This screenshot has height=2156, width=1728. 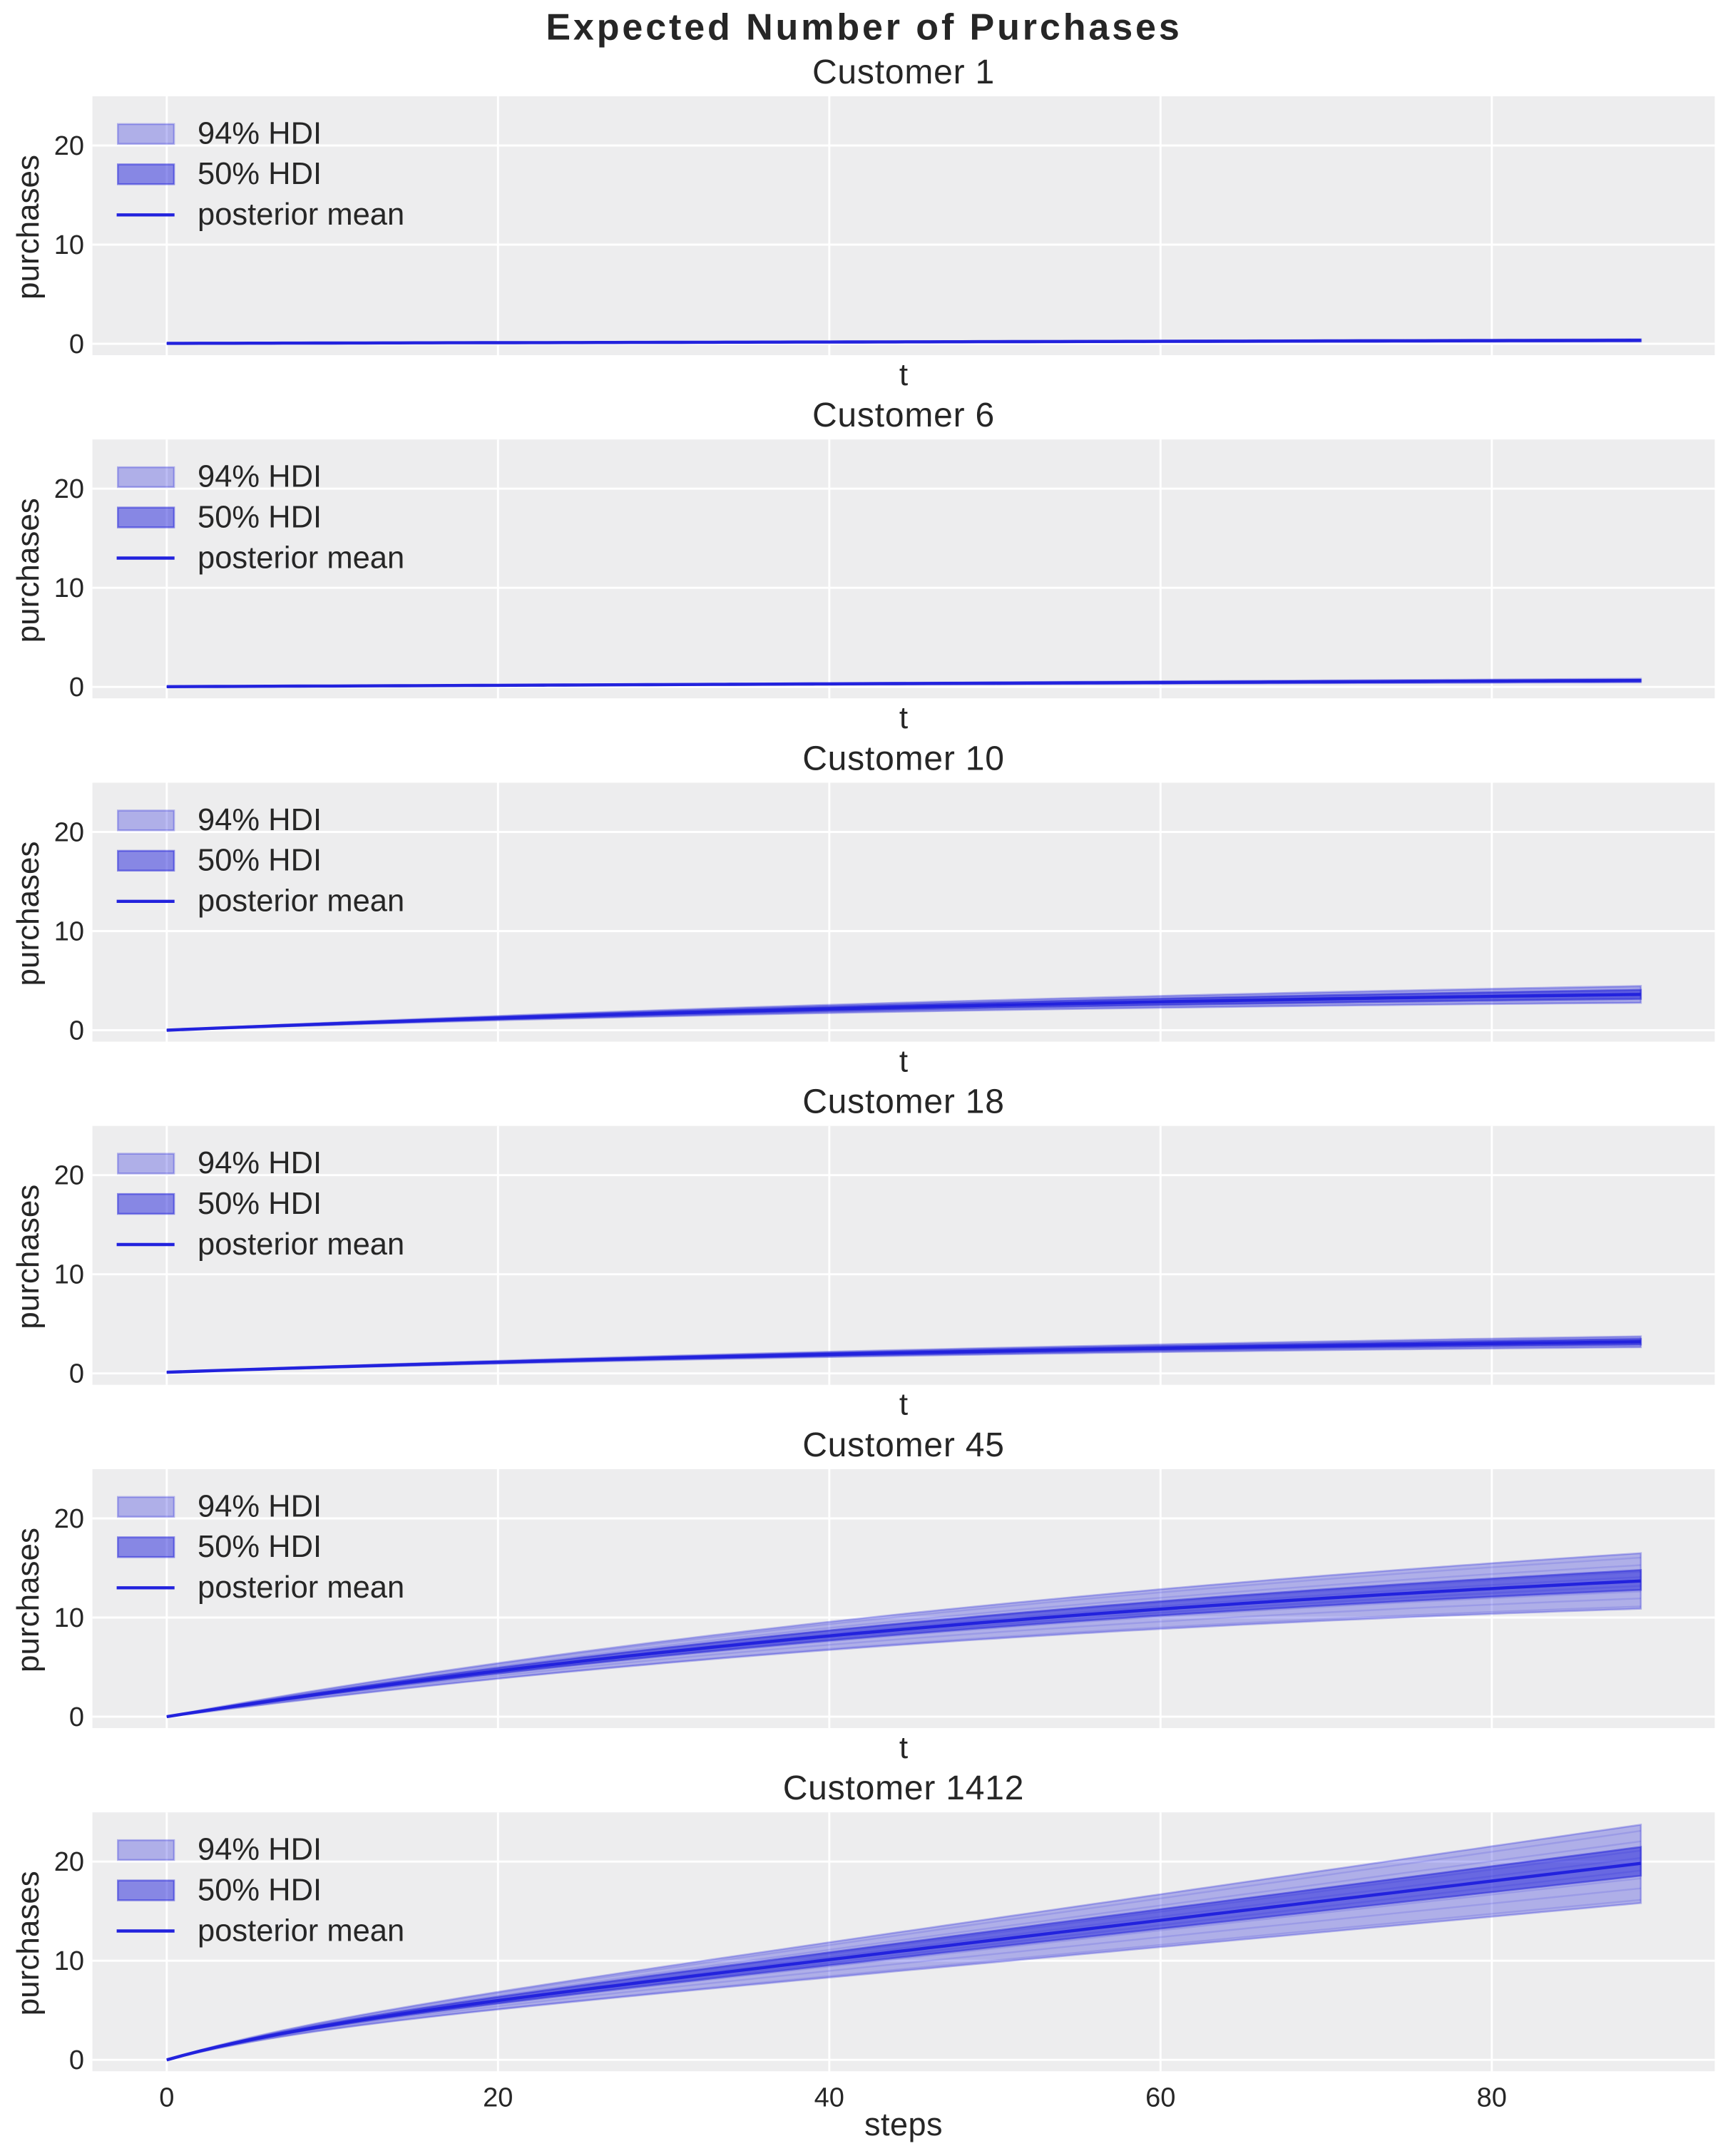 What do you see at coordinates (864, 27) in the screenshot?
I see `svg-text: Expected Number of Purchases` at bounding box center [864, 27].